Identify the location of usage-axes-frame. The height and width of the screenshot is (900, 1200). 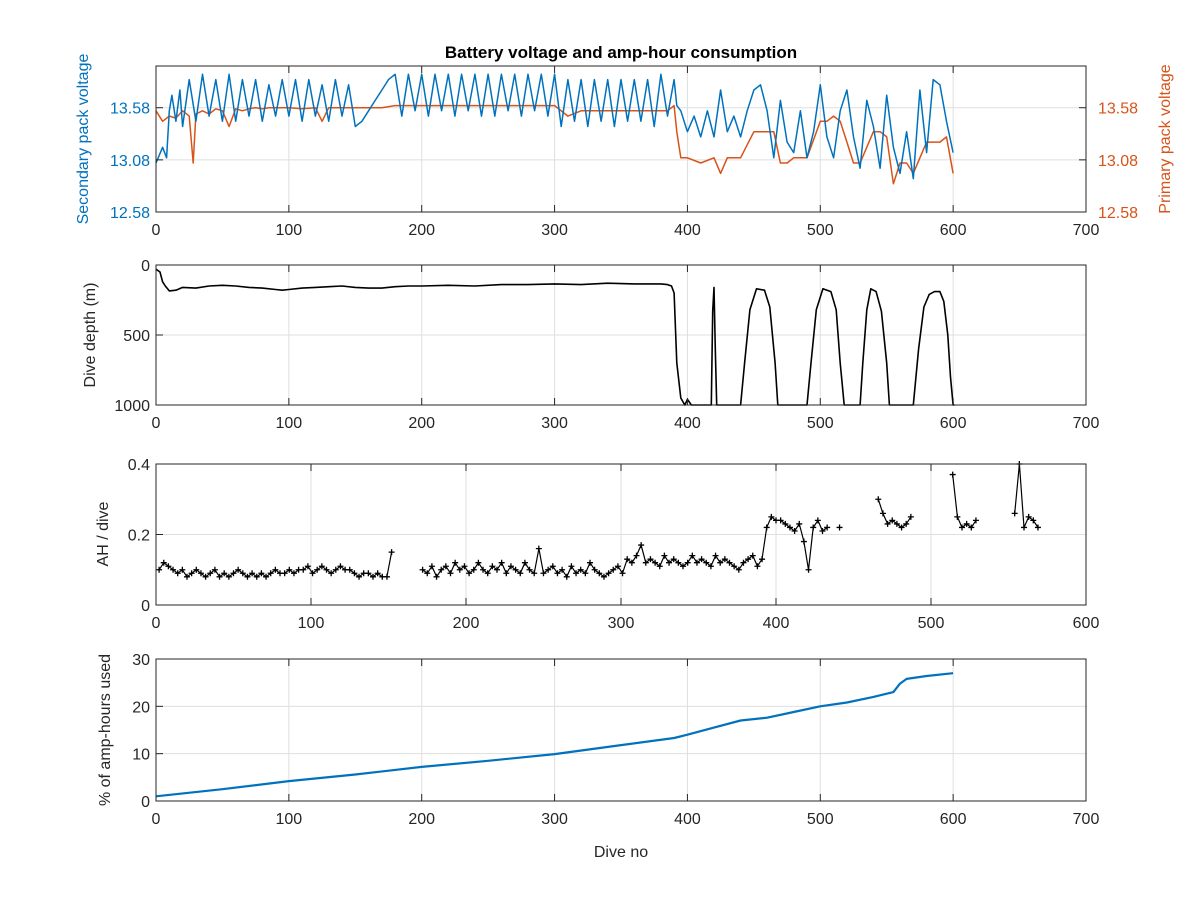
(621, 730).